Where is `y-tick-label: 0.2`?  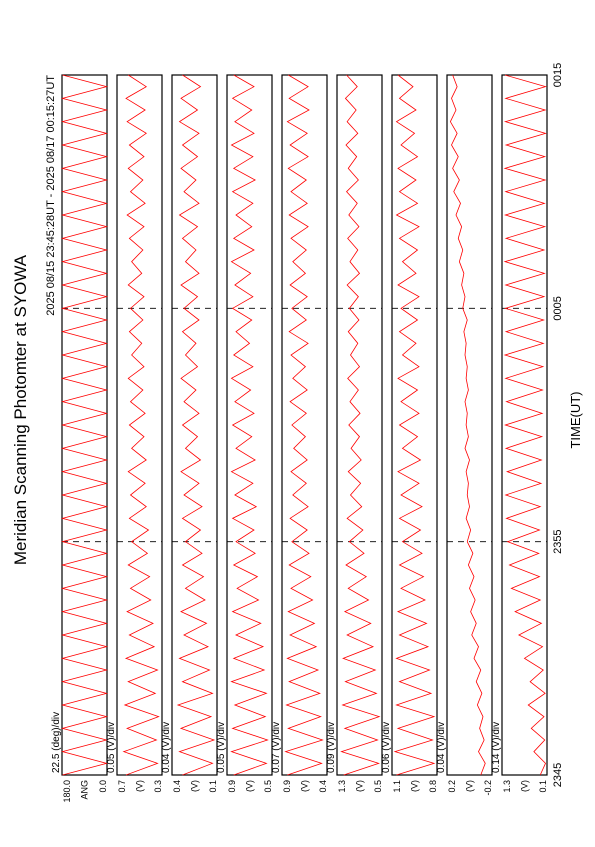 y-tick-label: 0.2 is located at coordinates (452, 786).